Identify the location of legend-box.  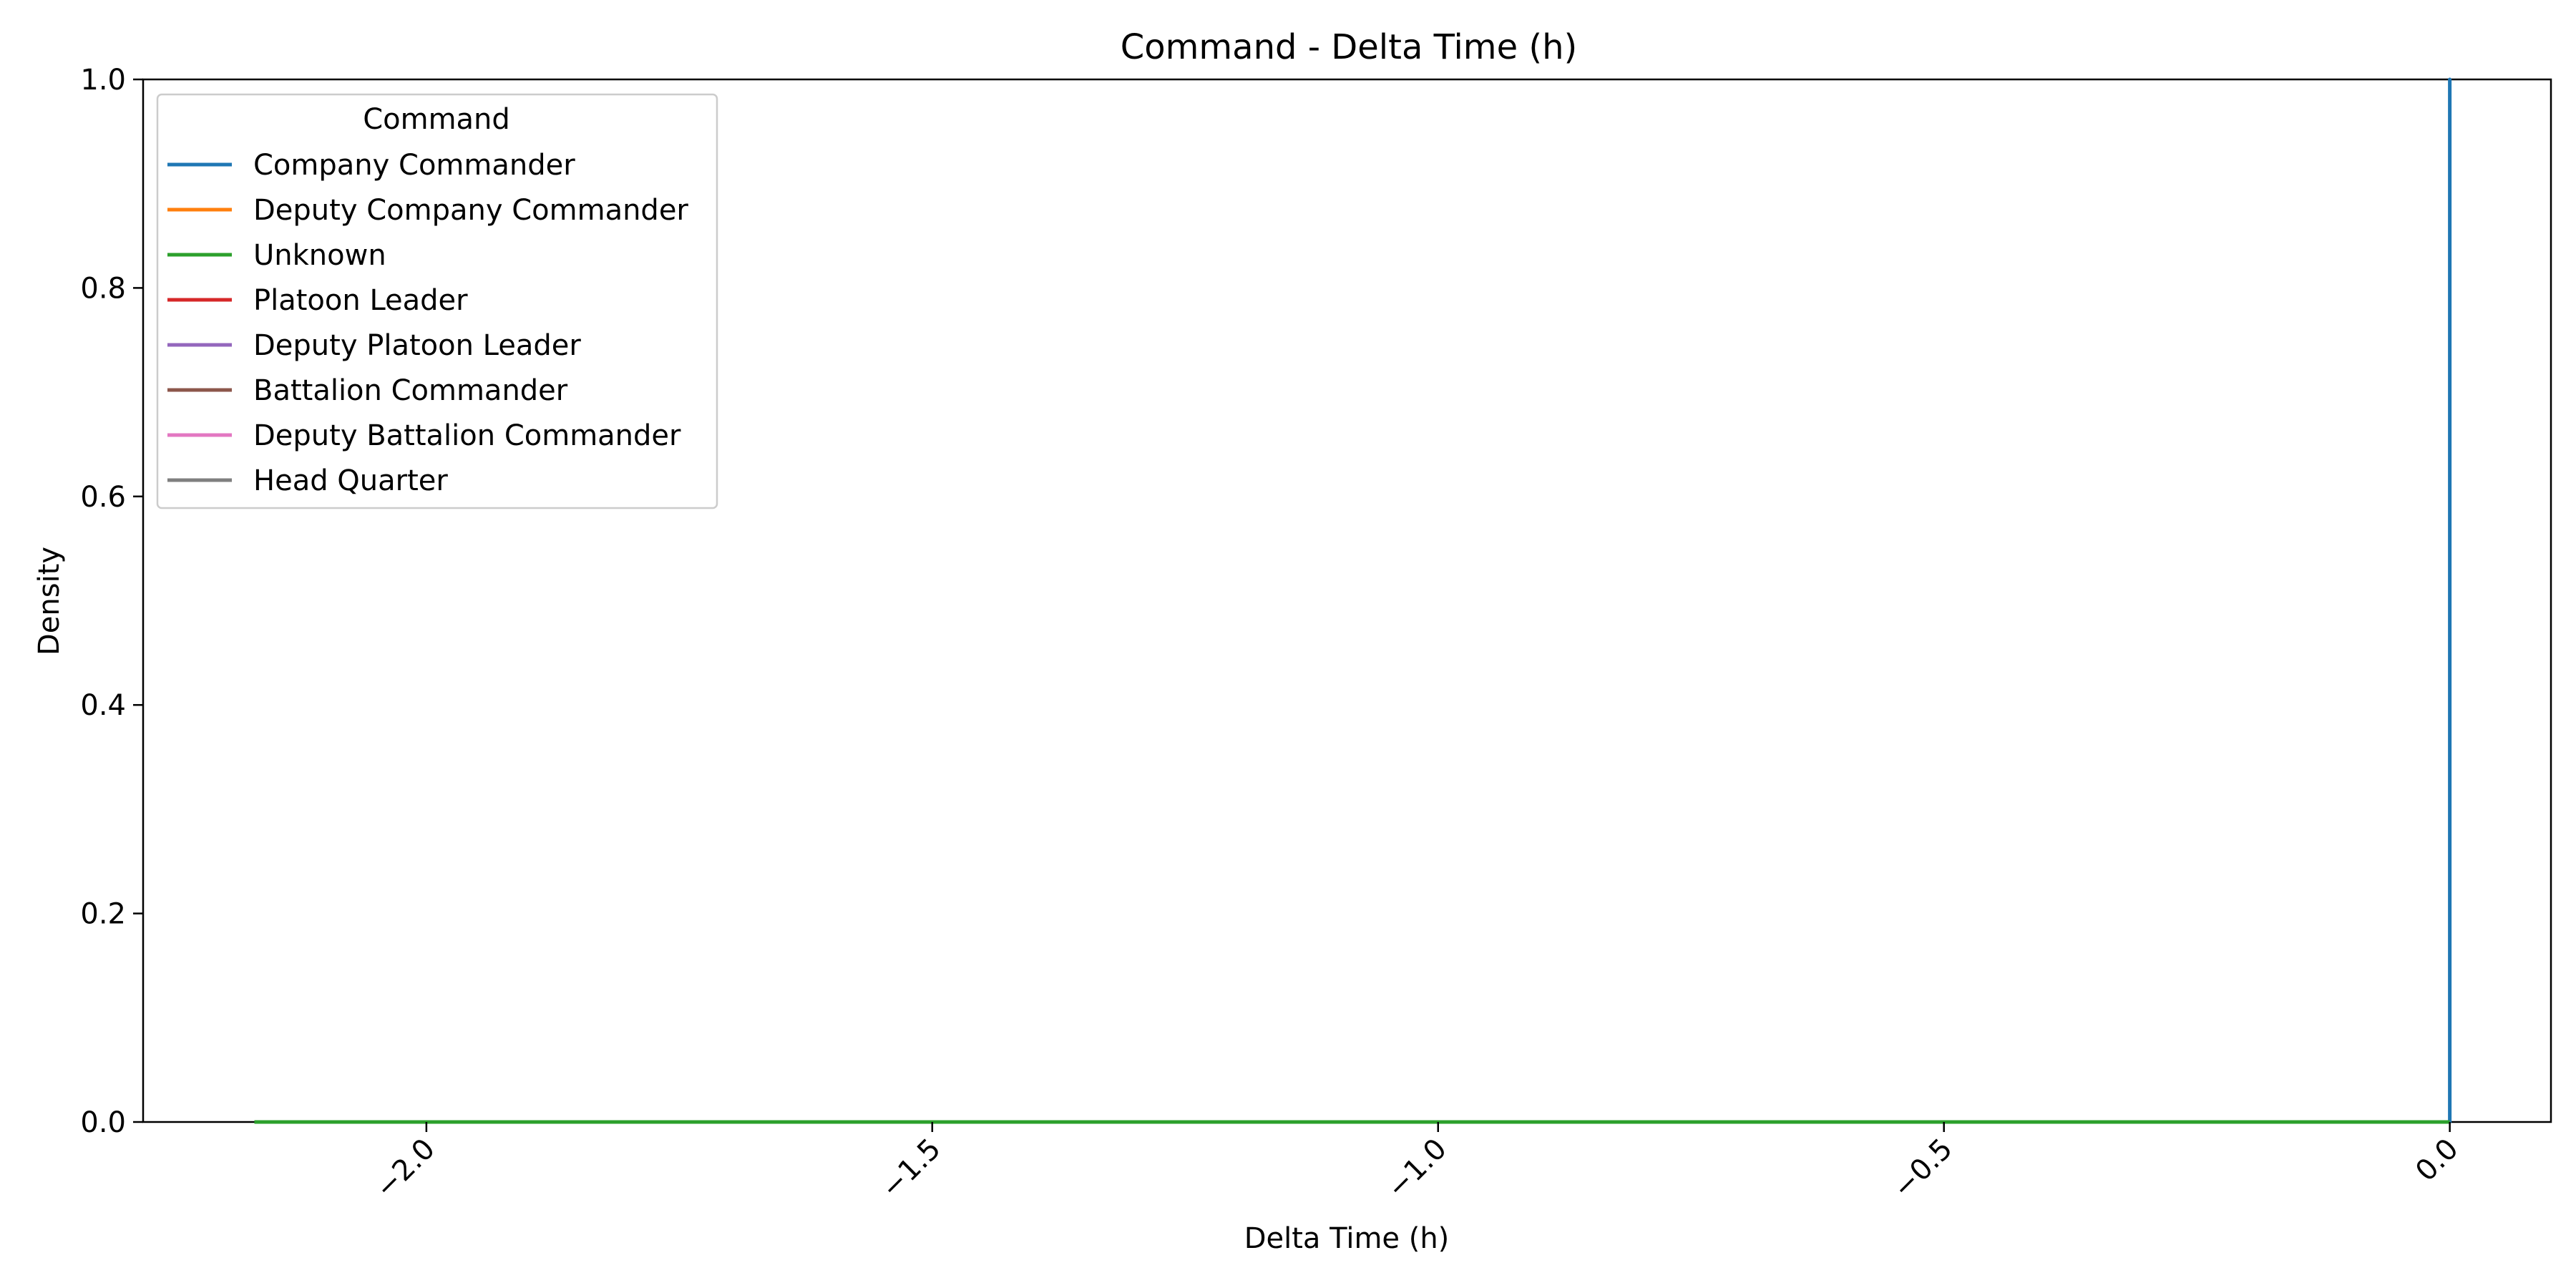
(437, 301).